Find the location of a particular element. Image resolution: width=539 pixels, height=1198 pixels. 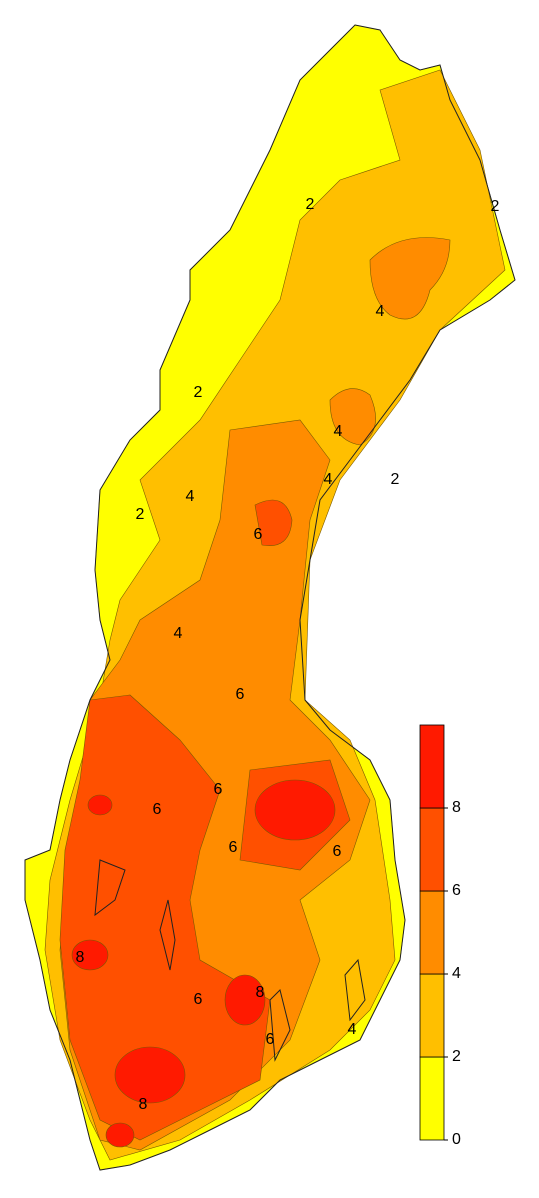

legend-tick-label: 6 is located at coordinates (456, 890).